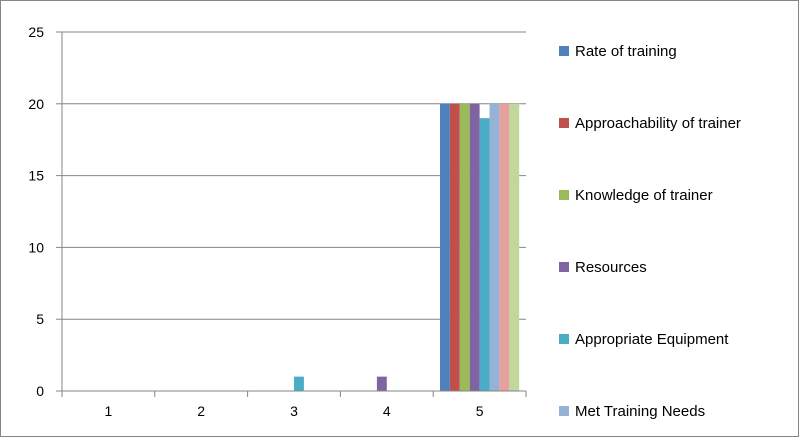 The height and width of the screenshot is (437, 800). I want to click on legend-label: Met Training Needs, so click(640, 411).